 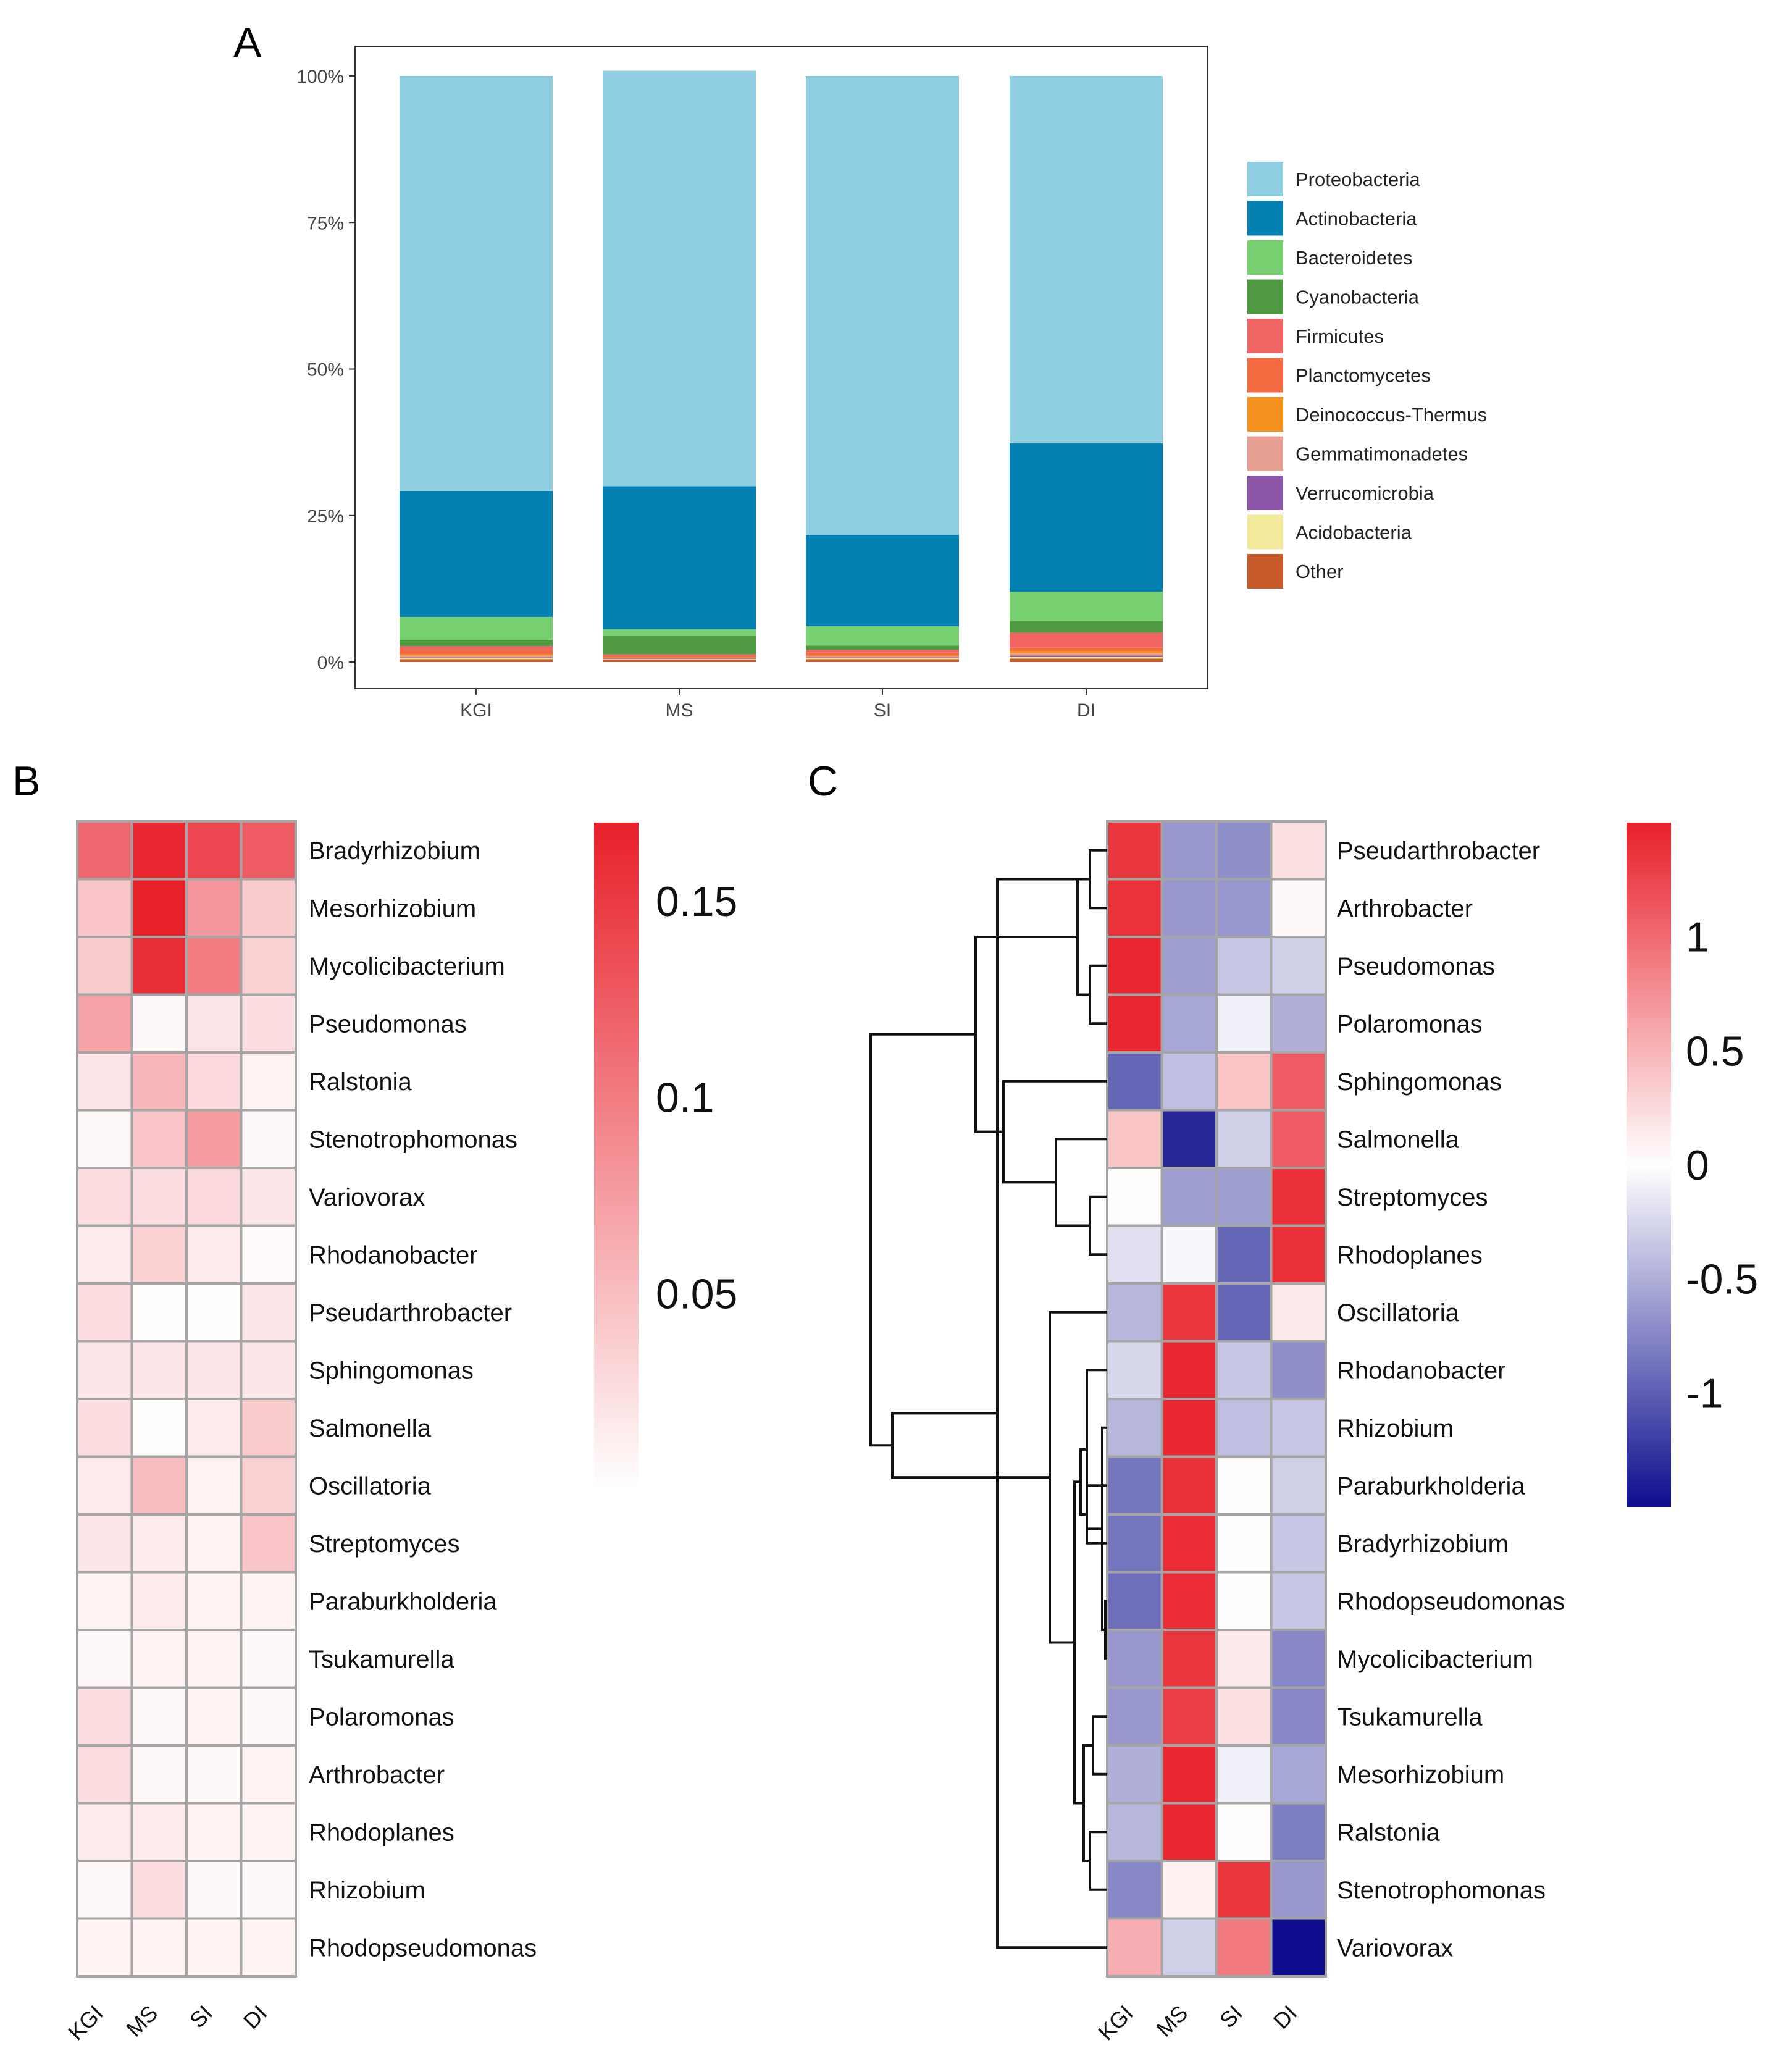 What do you see at coordinates (1410, 1024) in the screenshot?
I see `row-label: Polaromonas` at bounding box center [1410, 1024].